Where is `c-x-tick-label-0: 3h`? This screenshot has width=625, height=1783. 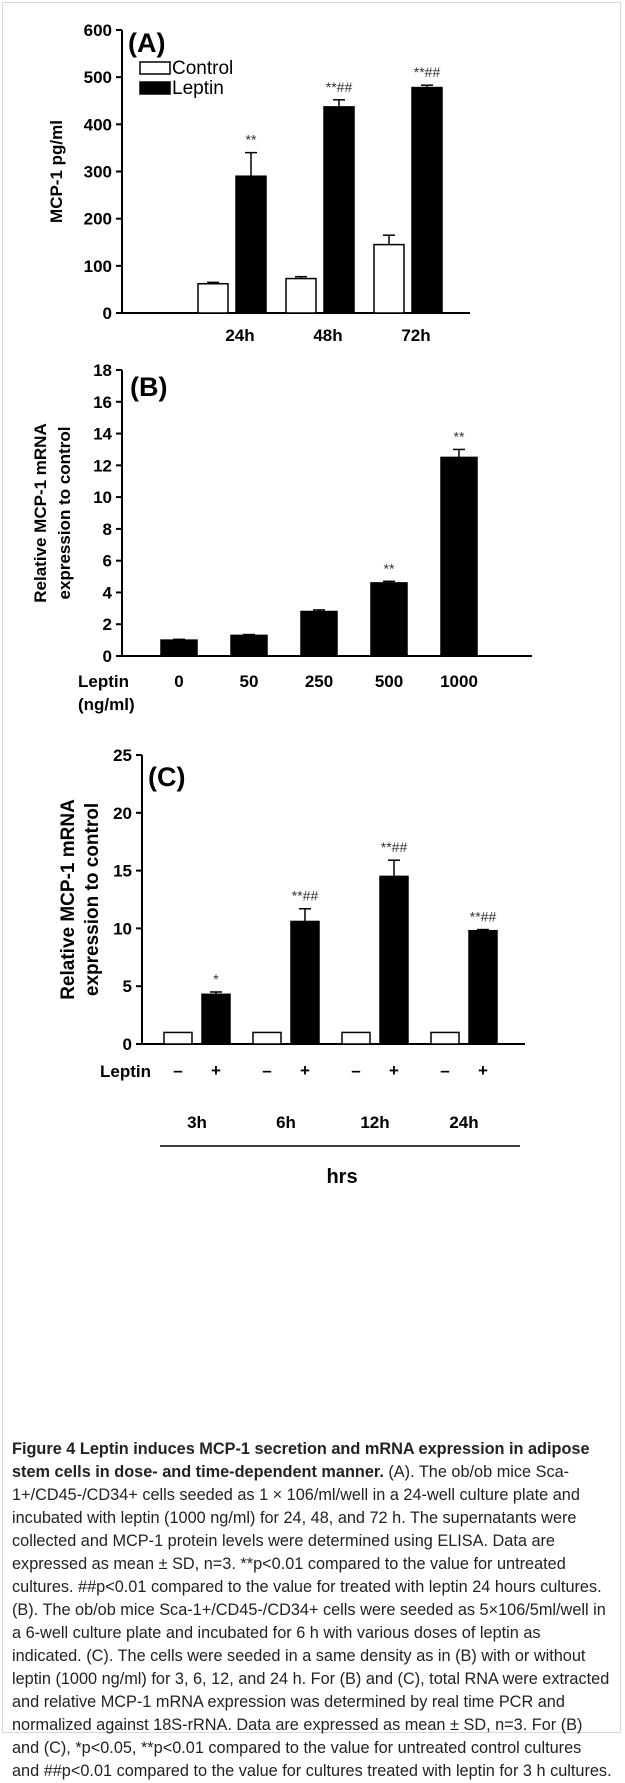
c-x-tick-label-0: 3h is located at coordinates (197, 1122).